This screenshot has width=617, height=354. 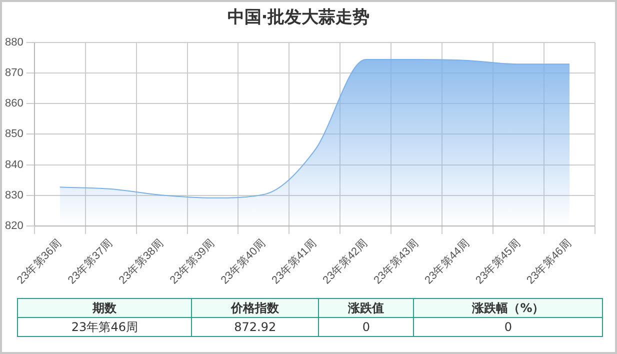 What do you see at coordinates (298, 18) in the screenshot?
I see `chart-title: 中国·批发大蒜走势` at bounding box center [298, 18].